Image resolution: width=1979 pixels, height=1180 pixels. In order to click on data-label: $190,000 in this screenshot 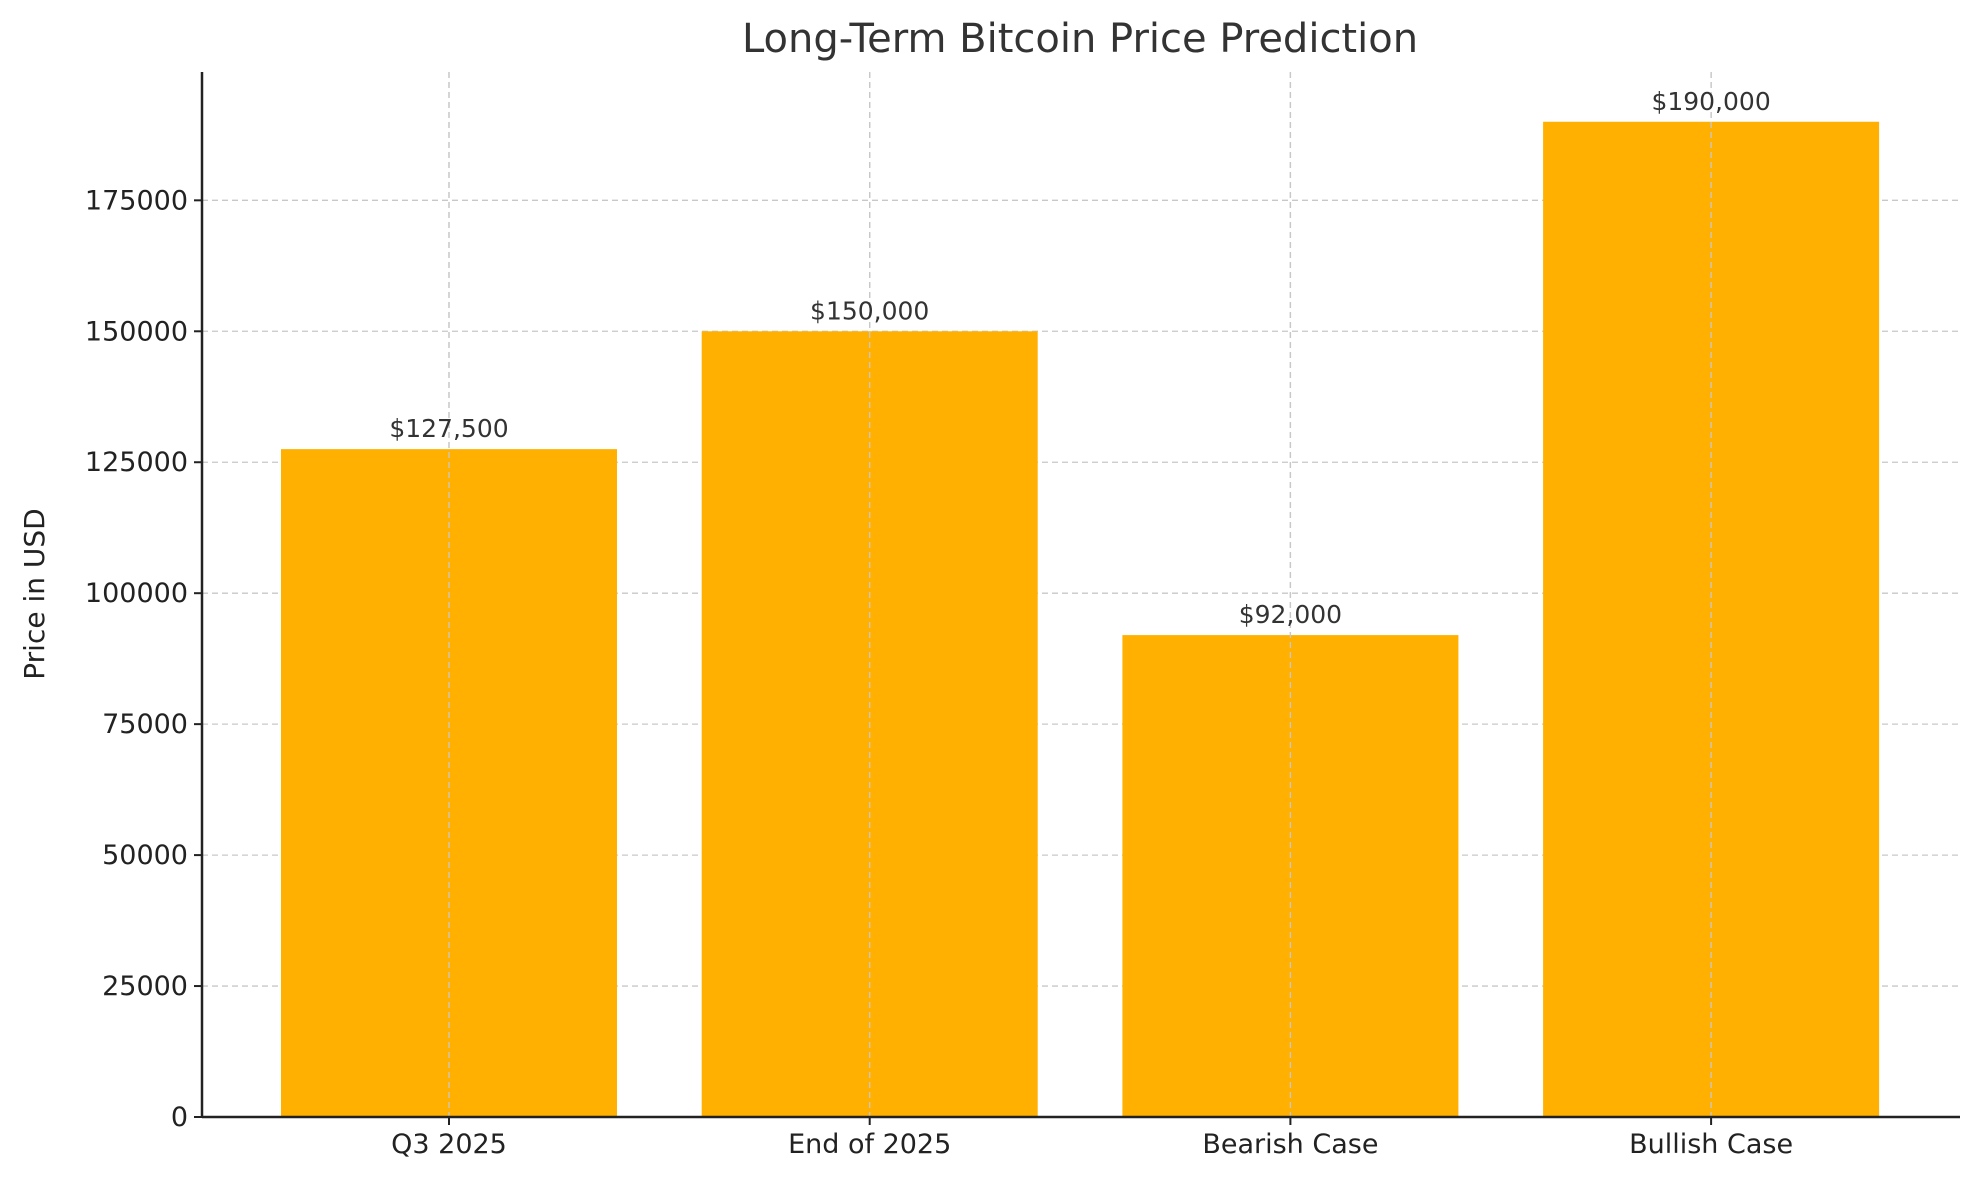, I will do `click(1710, 101)`.